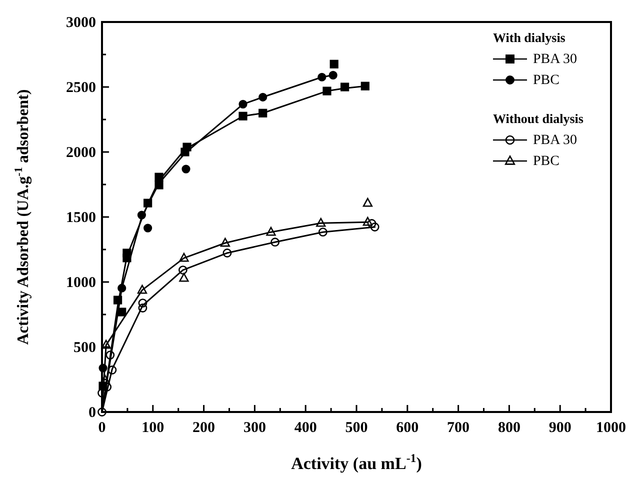  I want to click on x-tick-label: 800, so click(509, 428).